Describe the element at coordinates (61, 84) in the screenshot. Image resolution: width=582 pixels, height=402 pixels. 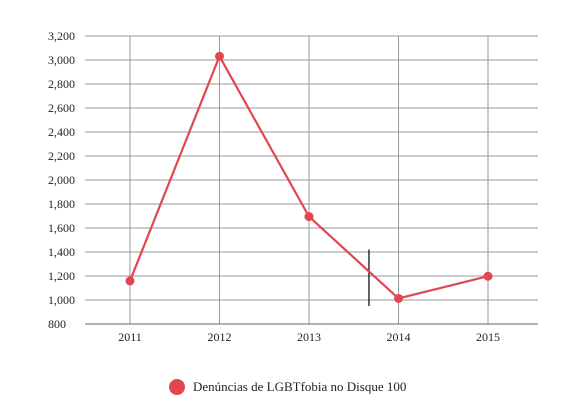
I see `y-tick-label: 2,800` at that location.